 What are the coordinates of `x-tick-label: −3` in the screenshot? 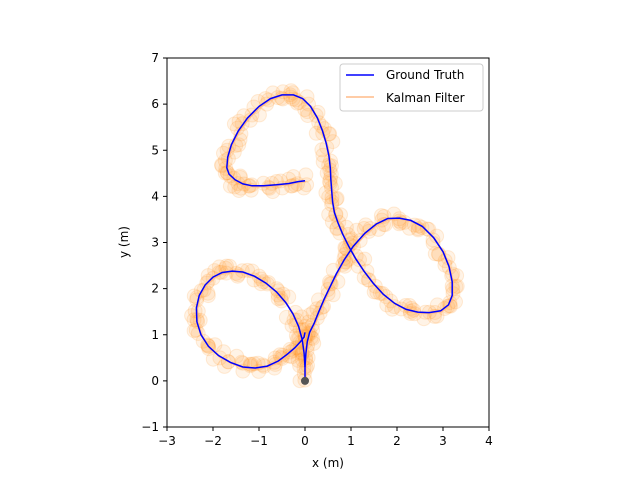 It's located at (167, 441).